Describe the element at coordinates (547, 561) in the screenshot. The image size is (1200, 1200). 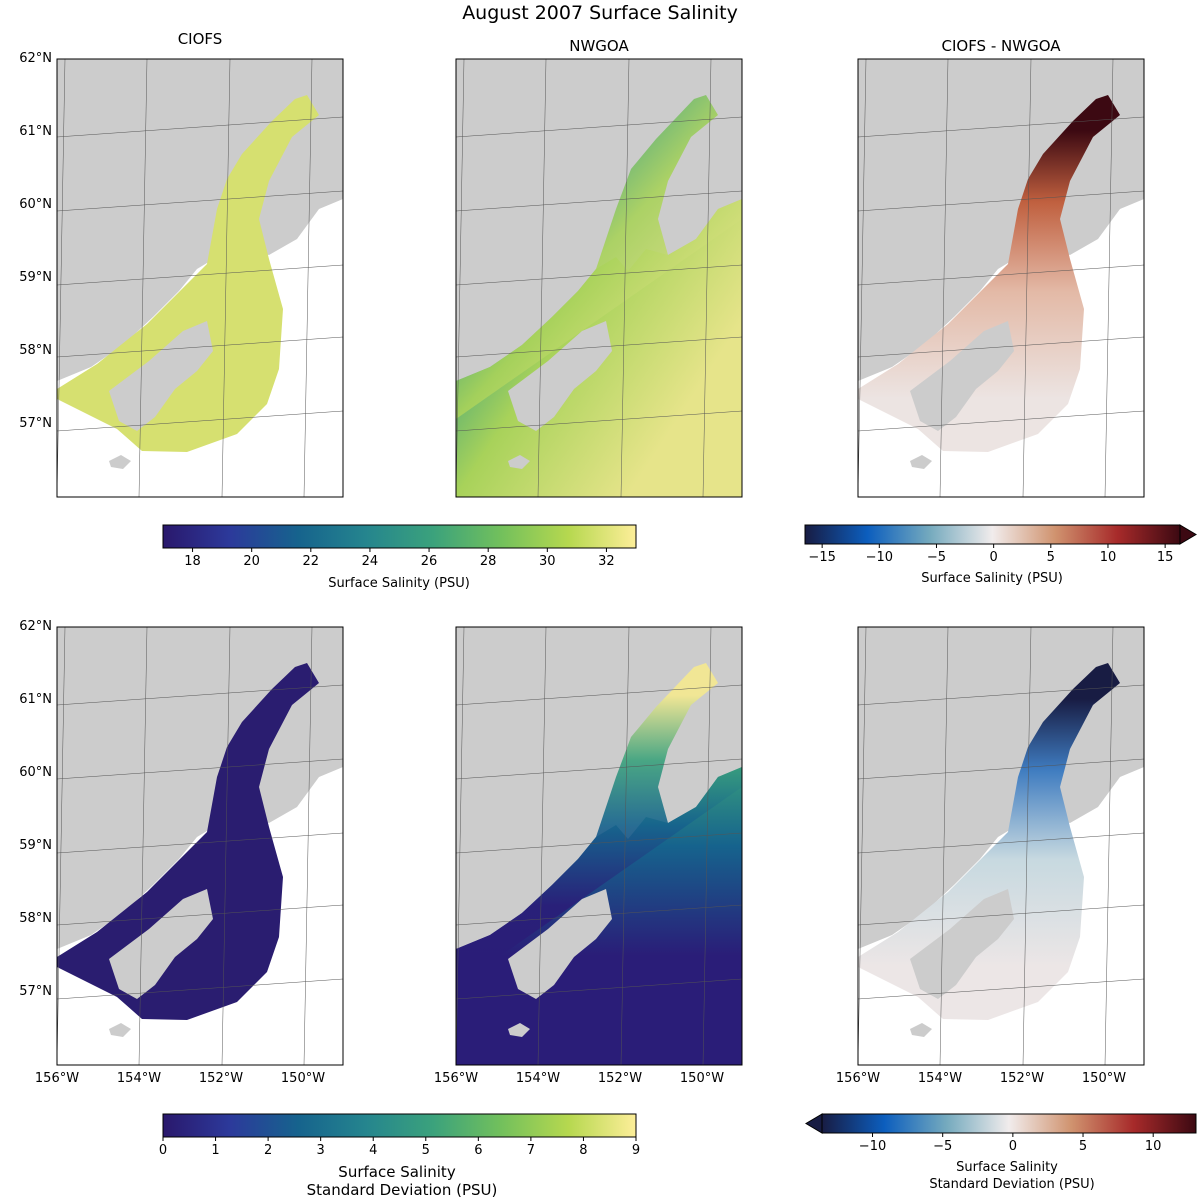
I see `colorbar-tick-label: 30` at that location.